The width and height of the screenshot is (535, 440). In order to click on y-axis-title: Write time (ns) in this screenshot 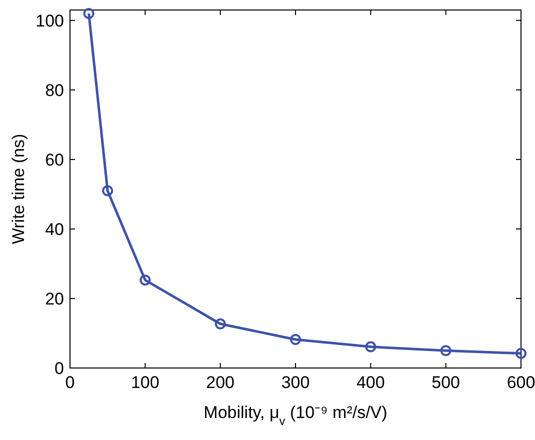, I will do `click(18, 189)`.